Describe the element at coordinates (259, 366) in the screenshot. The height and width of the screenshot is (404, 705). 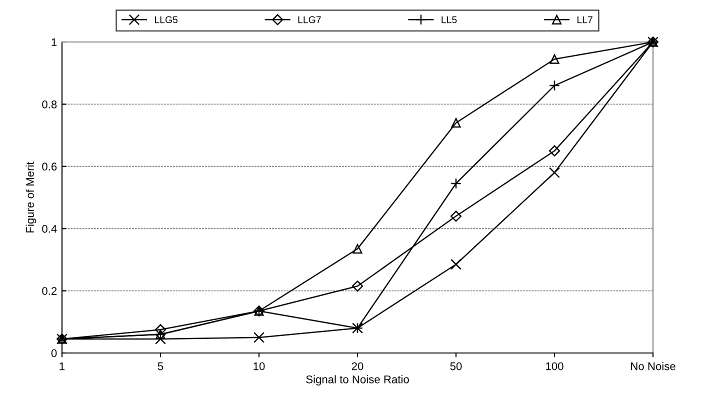
I see `x-tick-label: 10` at that location.